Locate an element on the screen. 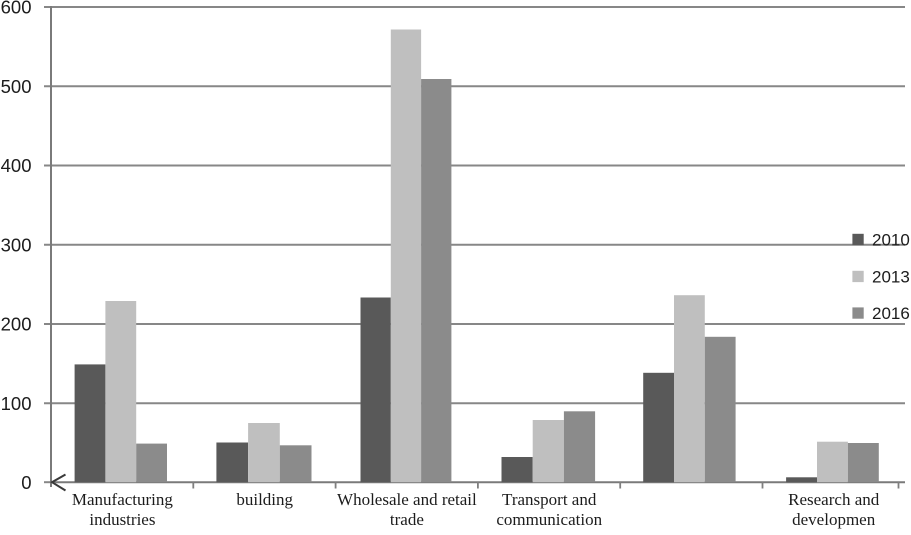  svg-text: trade is located at coordinates (407, 519).